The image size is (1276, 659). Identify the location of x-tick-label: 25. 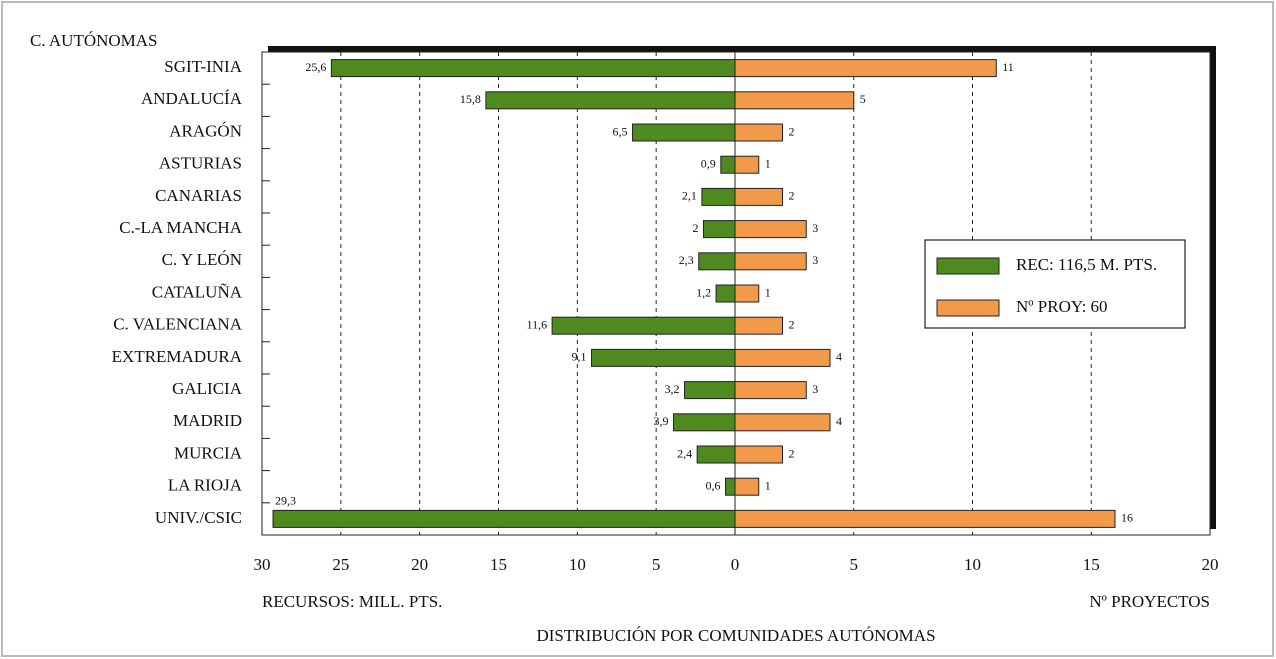
(340, 564).